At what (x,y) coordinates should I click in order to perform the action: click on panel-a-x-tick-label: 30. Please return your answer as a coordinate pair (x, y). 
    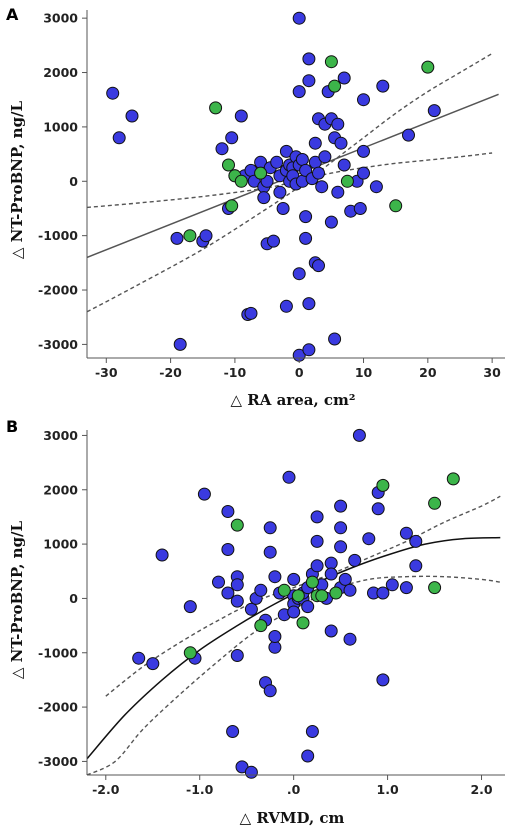
    Looking at the image, I should click on (492, 372).